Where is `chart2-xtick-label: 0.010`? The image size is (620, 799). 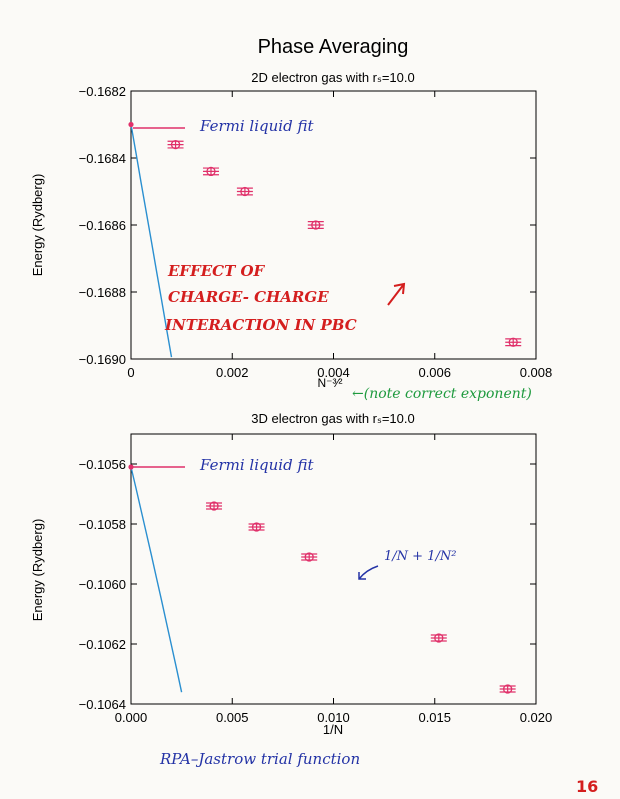
chart2-xtick-label: 0.010 is located at coordinates (333, 717).